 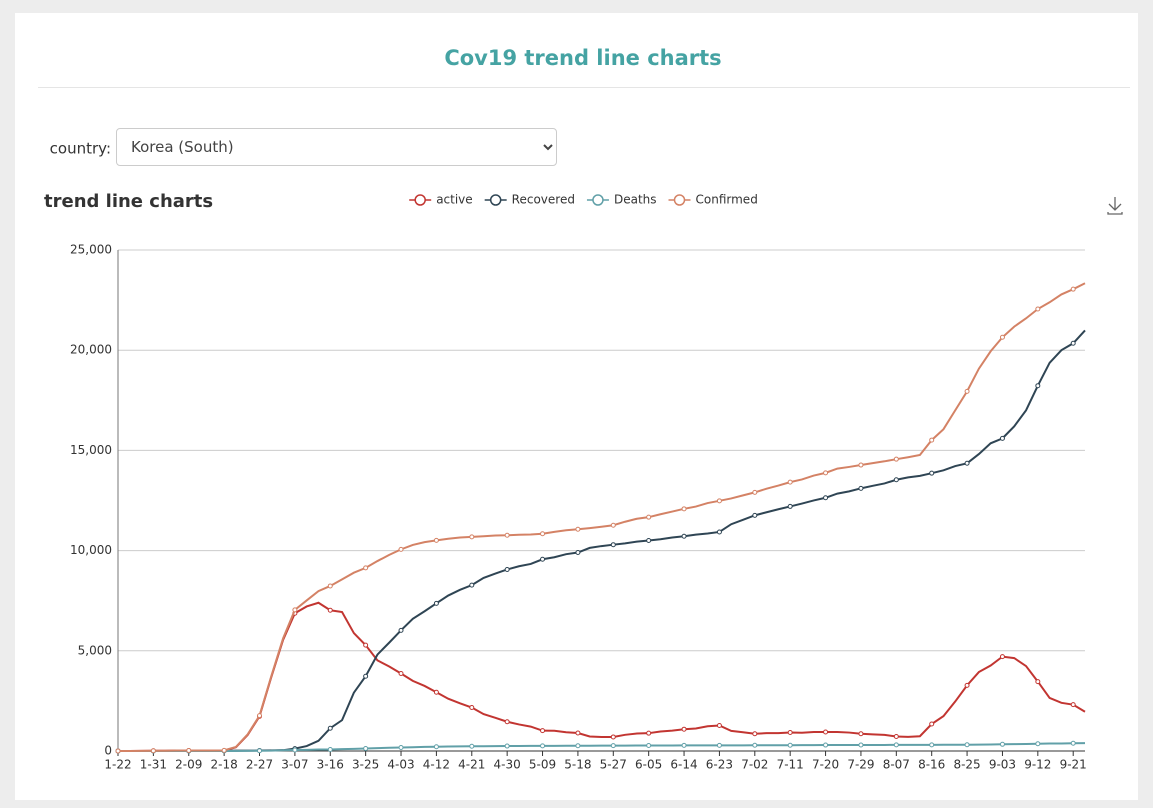 I want to click on x-tick-label: 5-18, so click(x=577, y=765).